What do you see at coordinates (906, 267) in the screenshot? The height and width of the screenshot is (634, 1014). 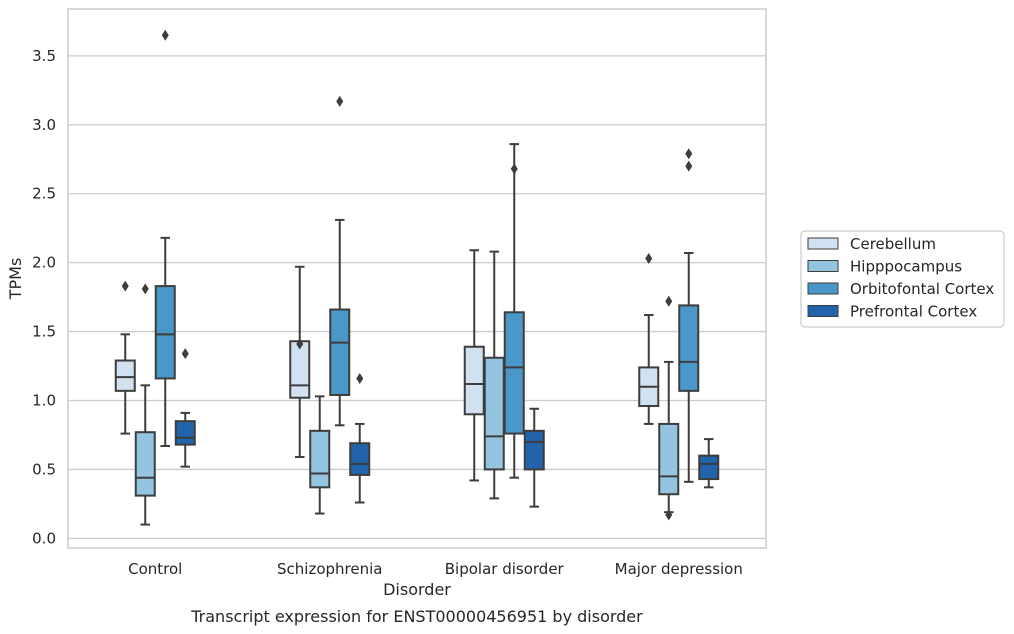 I see `legend-label: Hipppocampus` at bounding box center [906, 267].